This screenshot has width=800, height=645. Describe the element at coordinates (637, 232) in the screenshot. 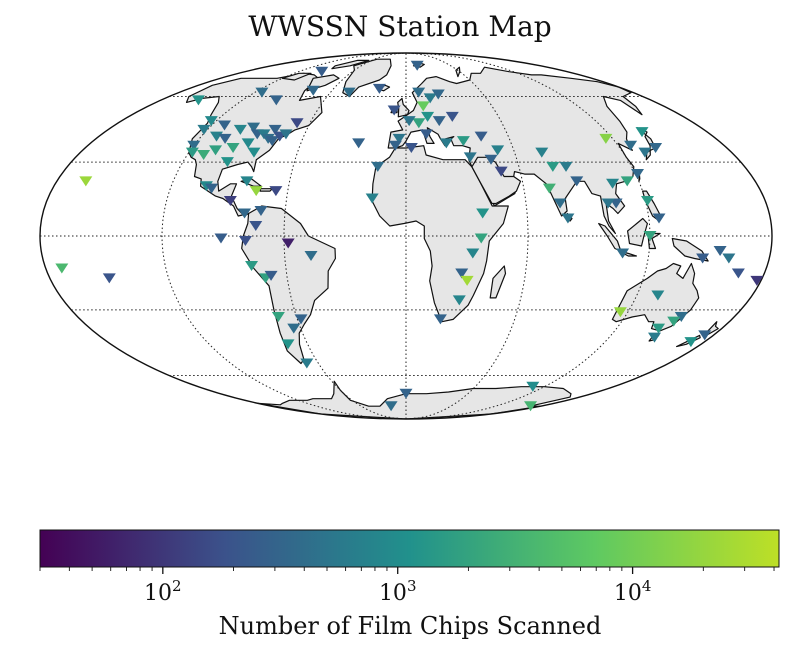

I see `land-borneo` at that location.